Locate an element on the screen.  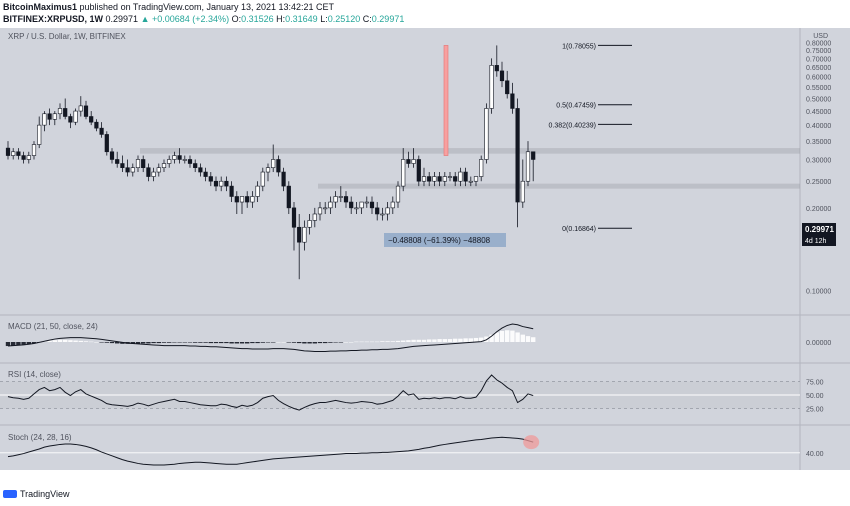
close-label: C: is located at coordinates (367, 19).